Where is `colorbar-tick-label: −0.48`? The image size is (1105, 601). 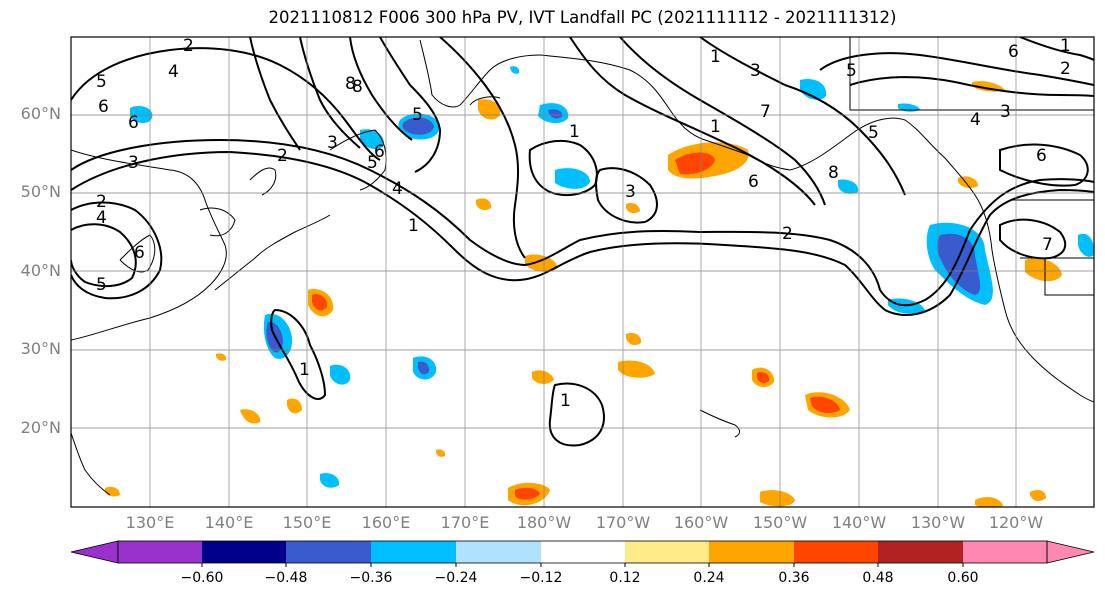
colorbar-tick-label: −0.48 is located at coordinates (286, 578).